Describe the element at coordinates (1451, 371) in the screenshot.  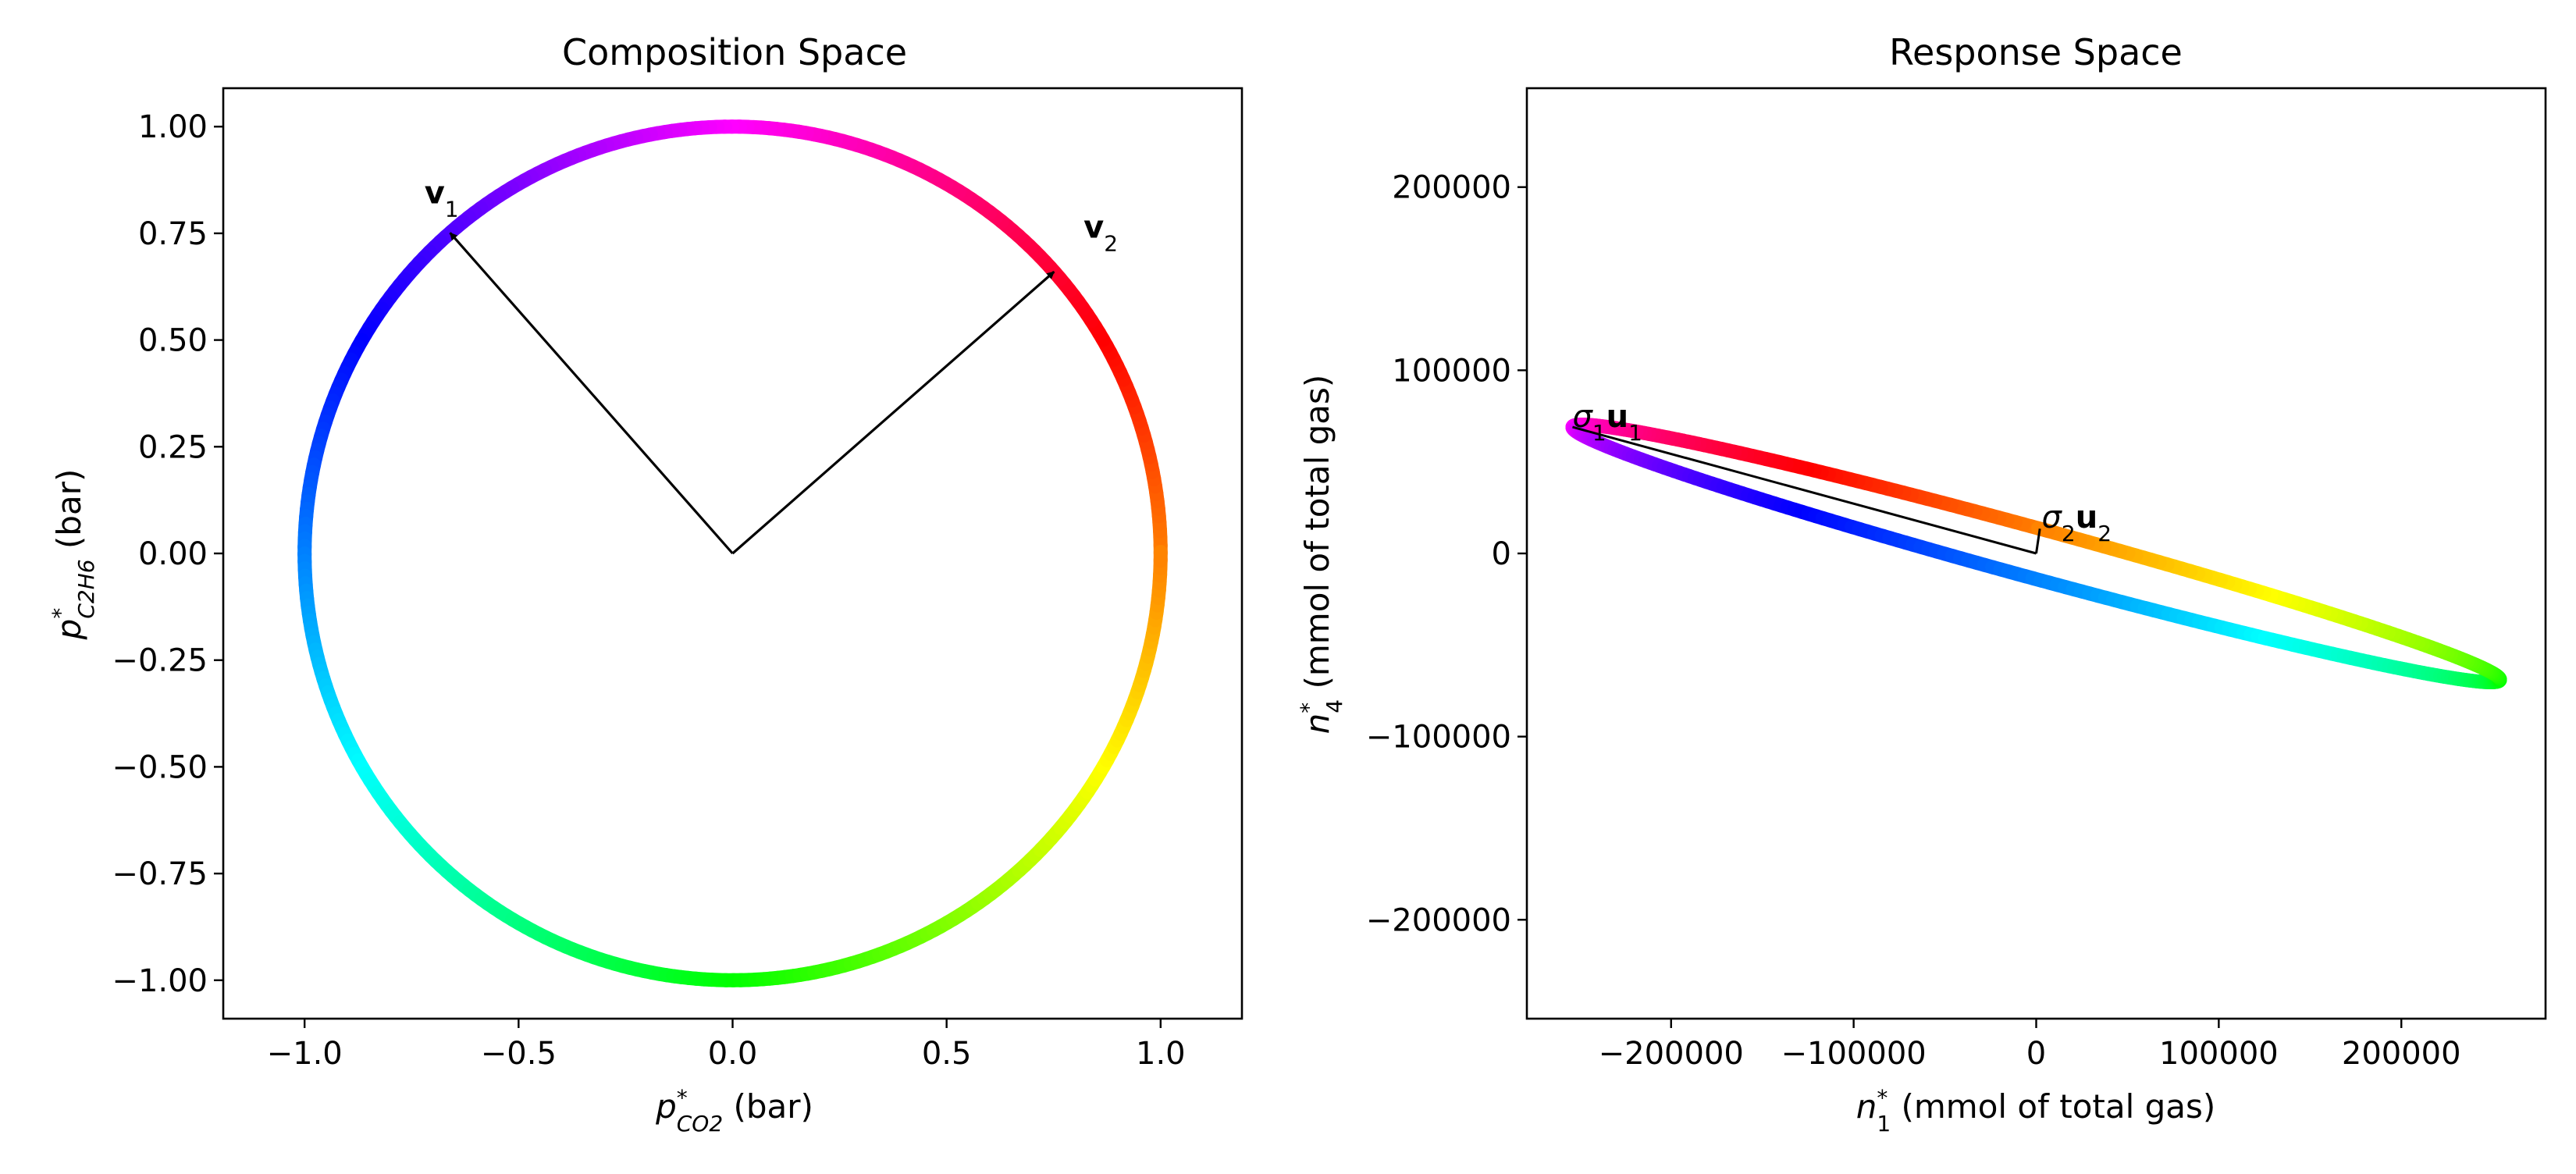
I see `y-tick-label: 100000` at that location.